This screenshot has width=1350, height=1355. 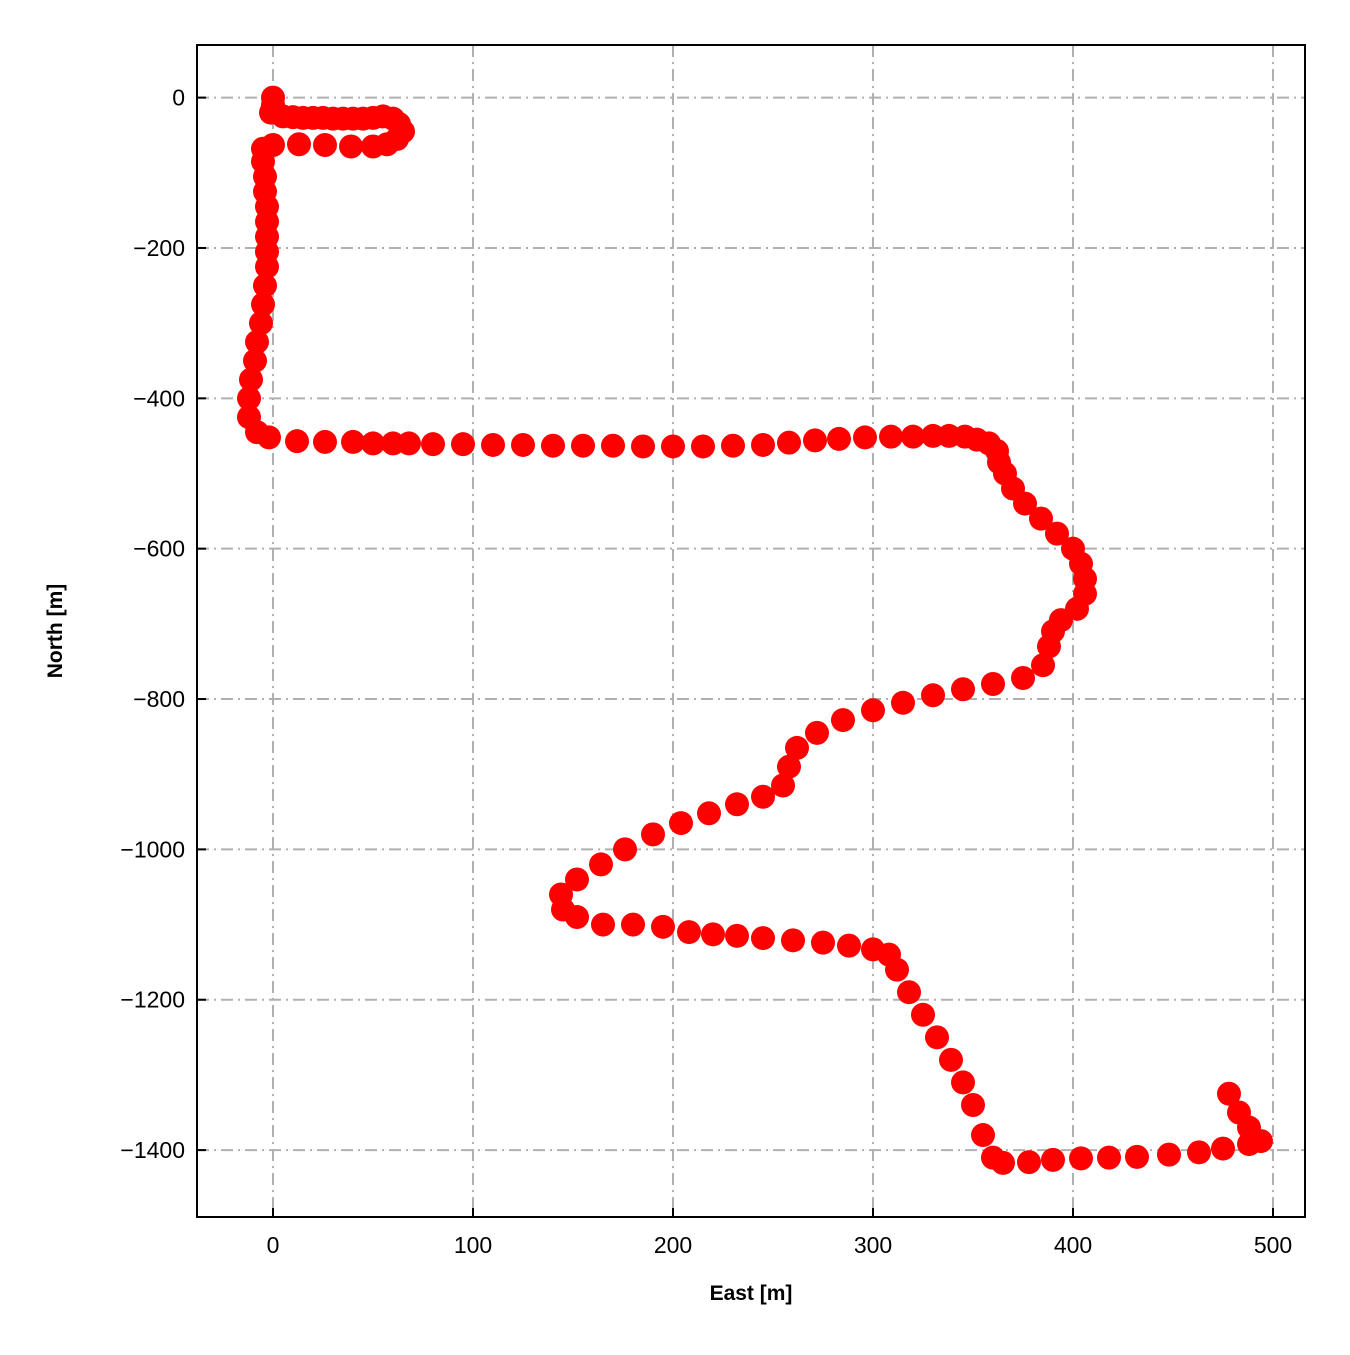 I want to click on y-tick-label: −1200, so click(x=152, y=1000).